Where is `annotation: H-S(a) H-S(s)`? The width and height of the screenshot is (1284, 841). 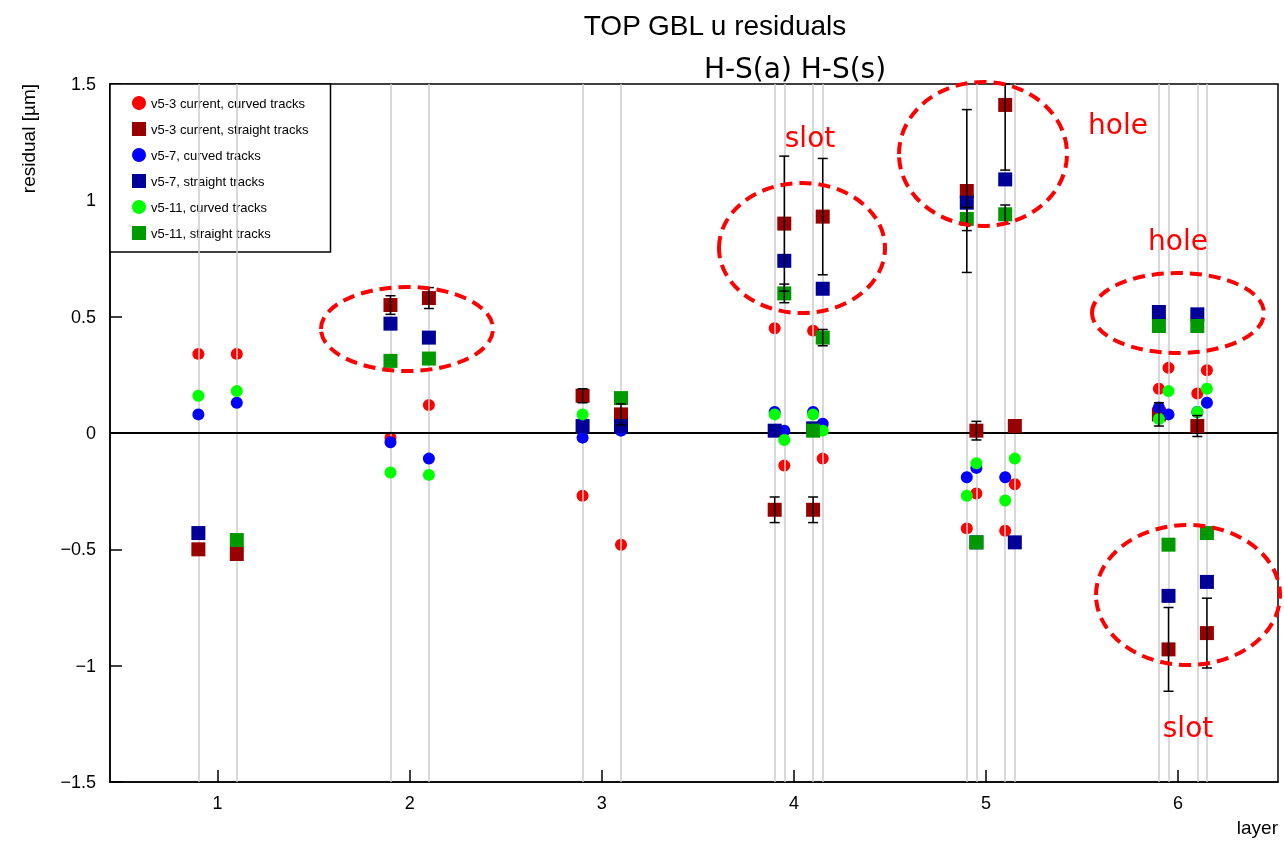 annotation: H-S(a) H-S(s) is located at coordinates (795, 68).